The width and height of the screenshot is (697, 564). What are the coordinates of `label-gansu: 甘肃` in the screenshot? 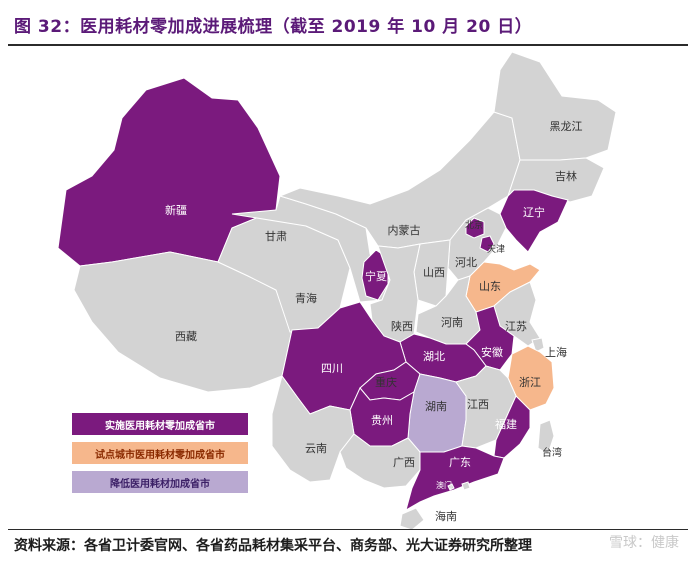 It's located at (276, 236).